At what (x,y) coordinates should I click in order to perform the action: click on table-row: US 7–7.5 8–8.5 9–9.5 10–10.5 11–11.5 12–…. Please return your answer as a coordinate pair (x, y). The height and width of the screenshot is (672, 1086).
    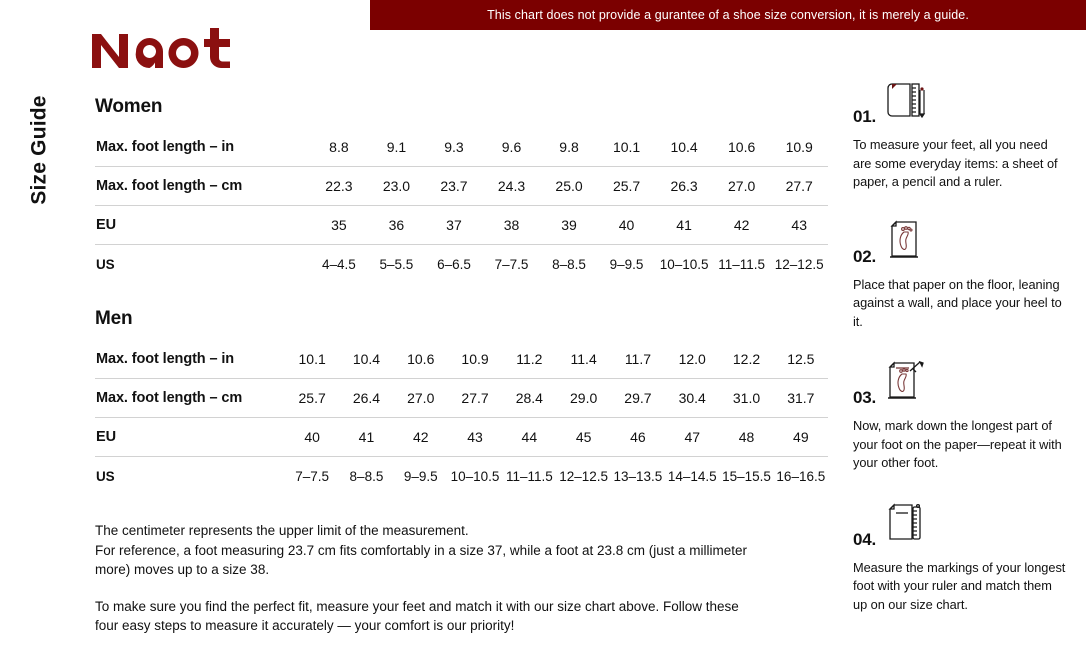
    Looking at the image, I should click on (461, 475).